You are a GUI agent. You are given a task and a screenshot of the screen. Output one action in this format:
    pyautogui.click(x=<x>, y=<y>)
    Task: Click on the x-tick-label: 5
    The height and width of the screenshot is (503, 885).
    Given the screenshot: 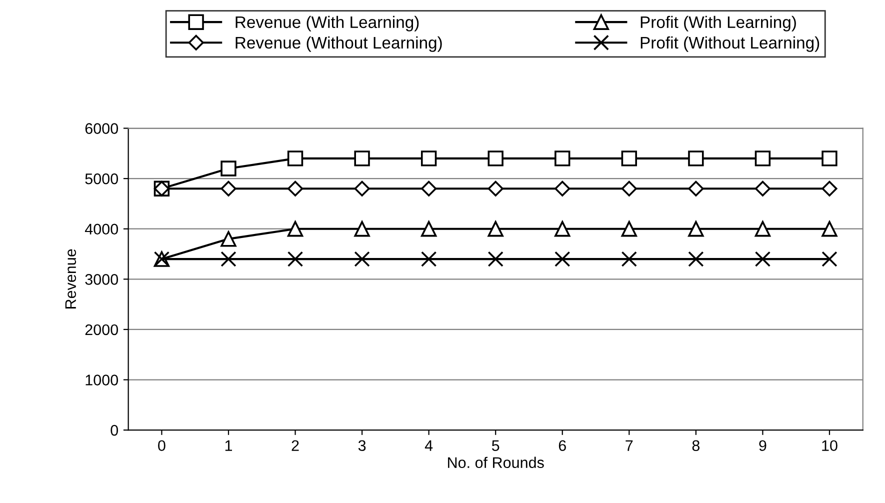 What is the action you would take?
    pyautogui.click(x=496, y=446)
    